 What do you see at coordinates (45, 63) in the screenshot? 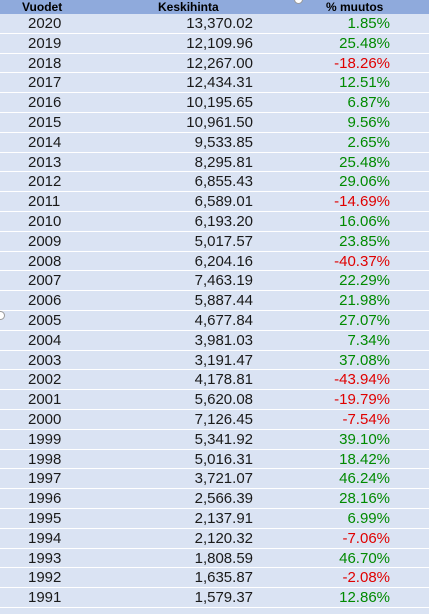
I see `year-cell: 2018` at bounding box center [45, 63].